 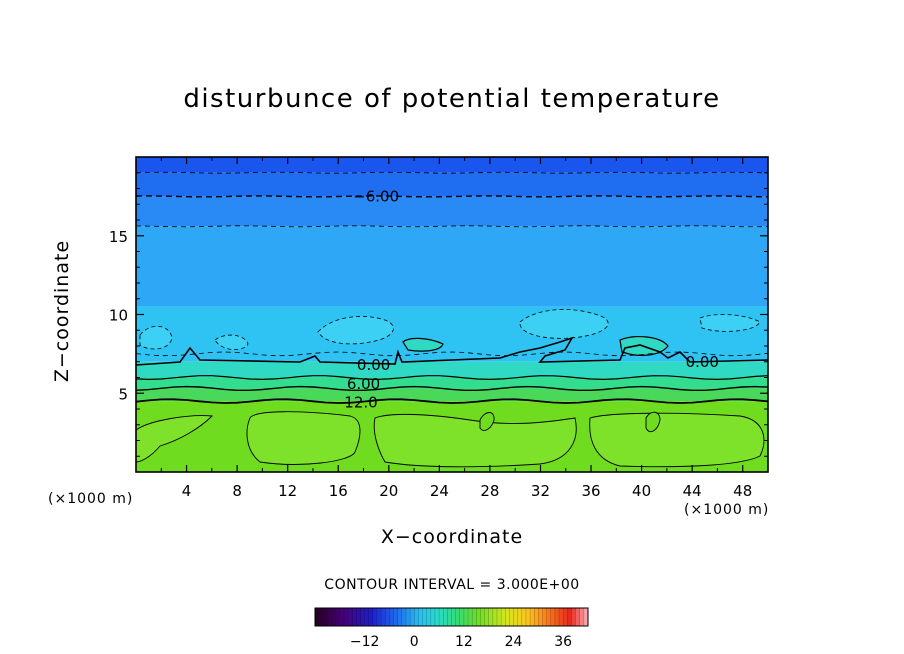 What do you see at coordinates (563, 642) in the screenshot?
I see `colorbar-tick-label: 36` at bounding box center [563, 642].